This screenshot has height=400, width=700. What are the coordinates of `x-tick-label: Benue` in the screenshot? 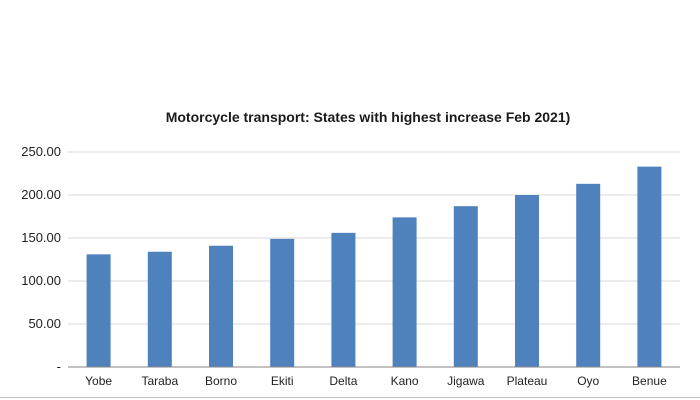 It's located at (649, 381).